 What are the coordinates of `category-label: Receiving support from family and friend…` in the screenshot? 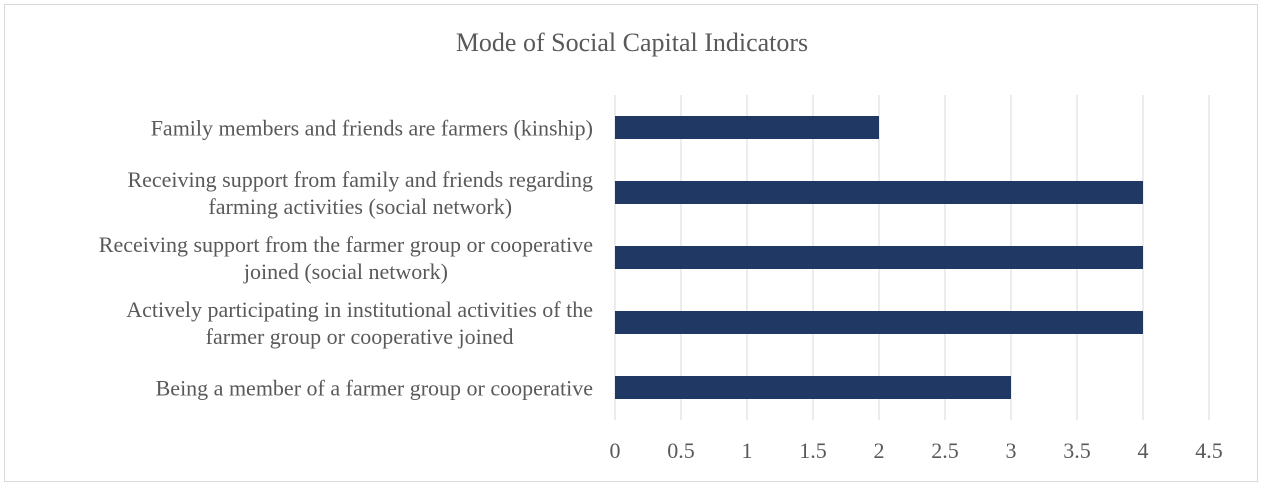 It's located at (360, 179).